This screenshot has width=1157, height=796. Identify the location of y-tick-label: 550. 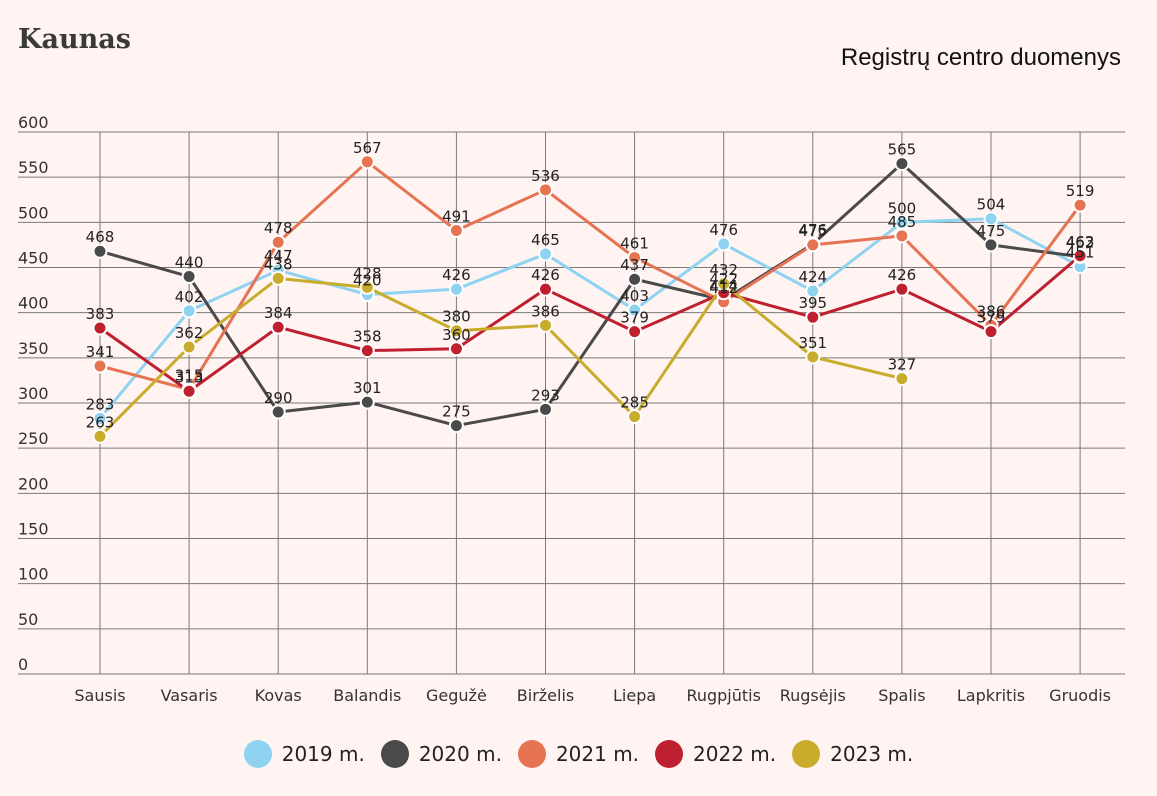
(33, 167).